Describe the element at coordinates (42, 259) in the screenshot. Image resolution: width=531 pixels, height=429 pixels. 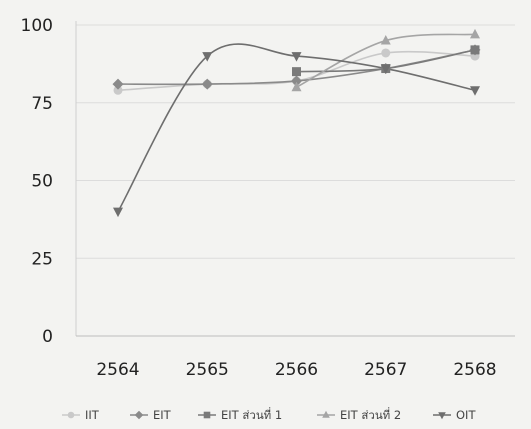
I see `y-tick-label: 25` at that location.